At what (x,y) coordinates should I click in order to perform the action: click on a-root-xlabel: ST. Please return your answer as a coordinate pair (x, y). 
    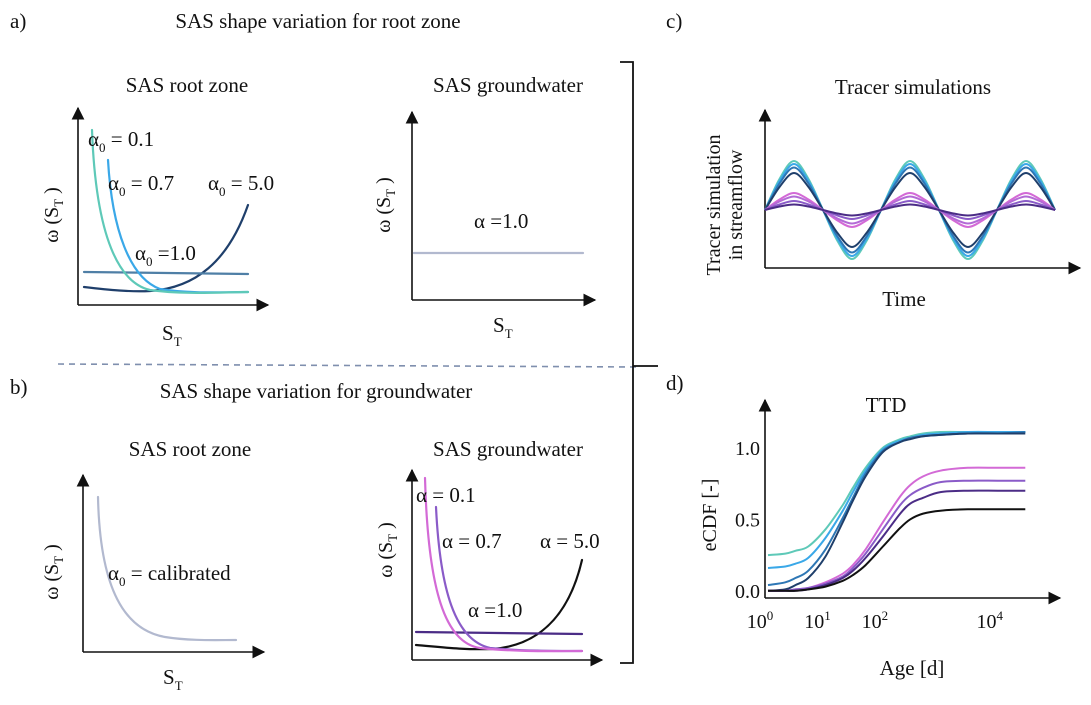
    Looking at the image, I should click on (172, 335).